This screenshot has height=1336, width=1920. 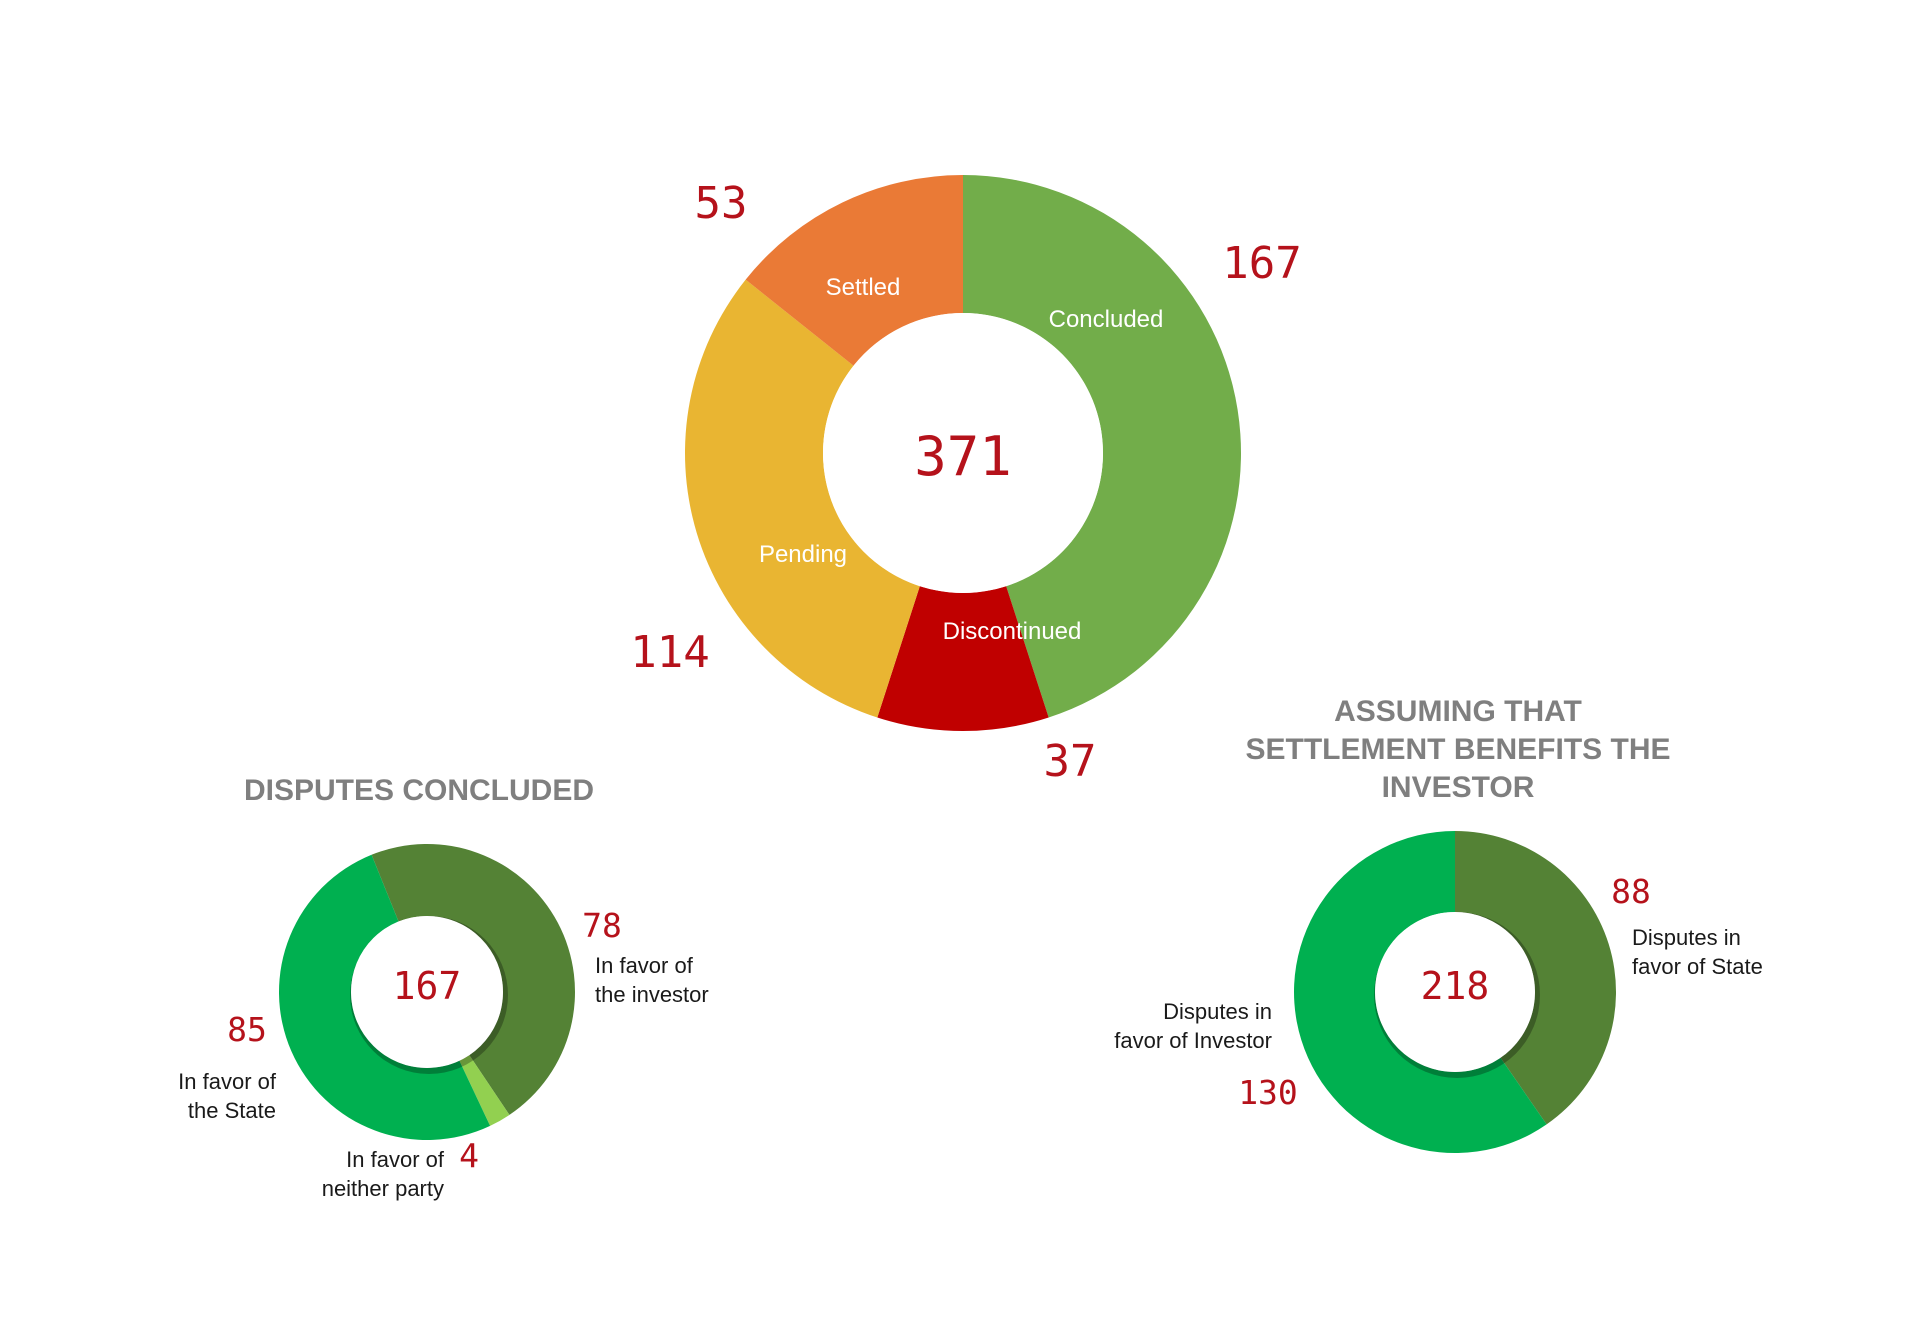 What do you see at coordinates (1268, 1092) in the screenshot?
I see `value-label-disputes-investor: 130` at bounding box center [1268, 1092].